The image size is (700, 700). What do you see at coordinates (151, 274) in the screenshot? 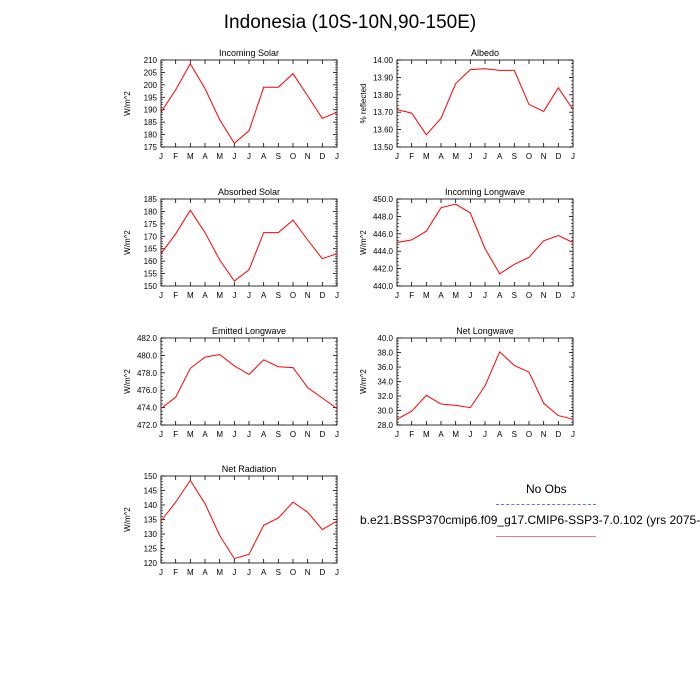
I see `y-tick-label: 155` at bounding box center [151, 274].